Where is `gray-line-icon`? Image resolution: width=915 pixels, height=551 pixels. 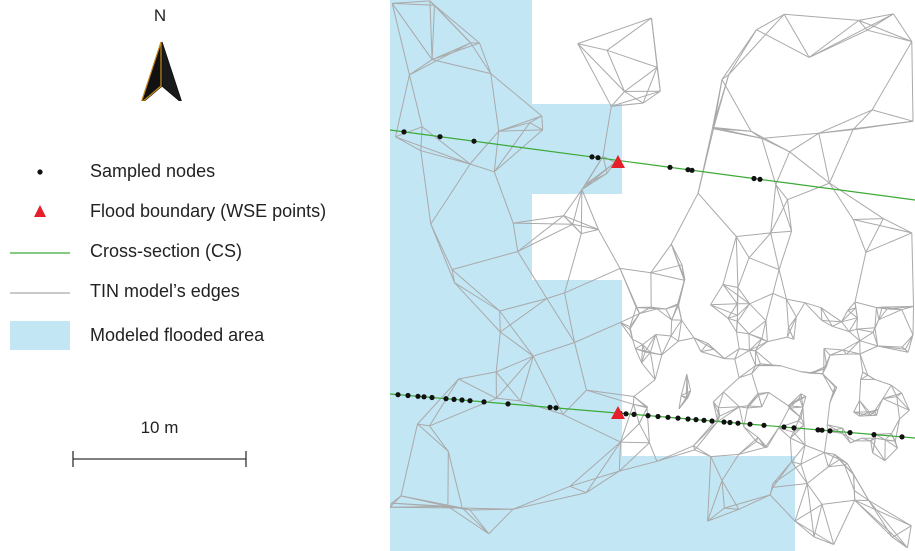
gray-line-icon is located at coordinates (40, 293).